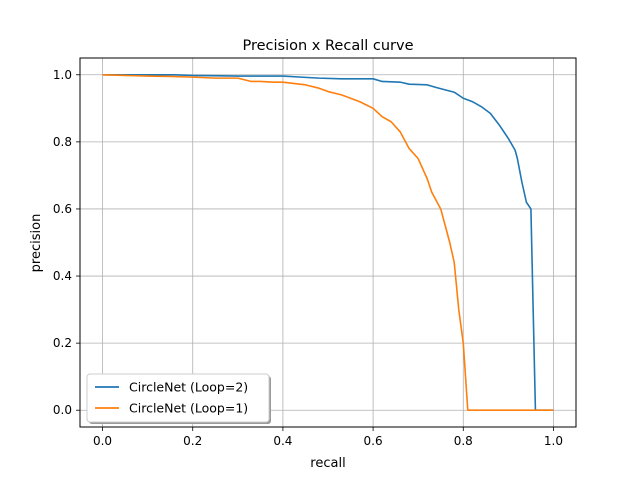 The image size is (640, 480). I want to click on x-tick-label: 0.8, so click(463, 441).